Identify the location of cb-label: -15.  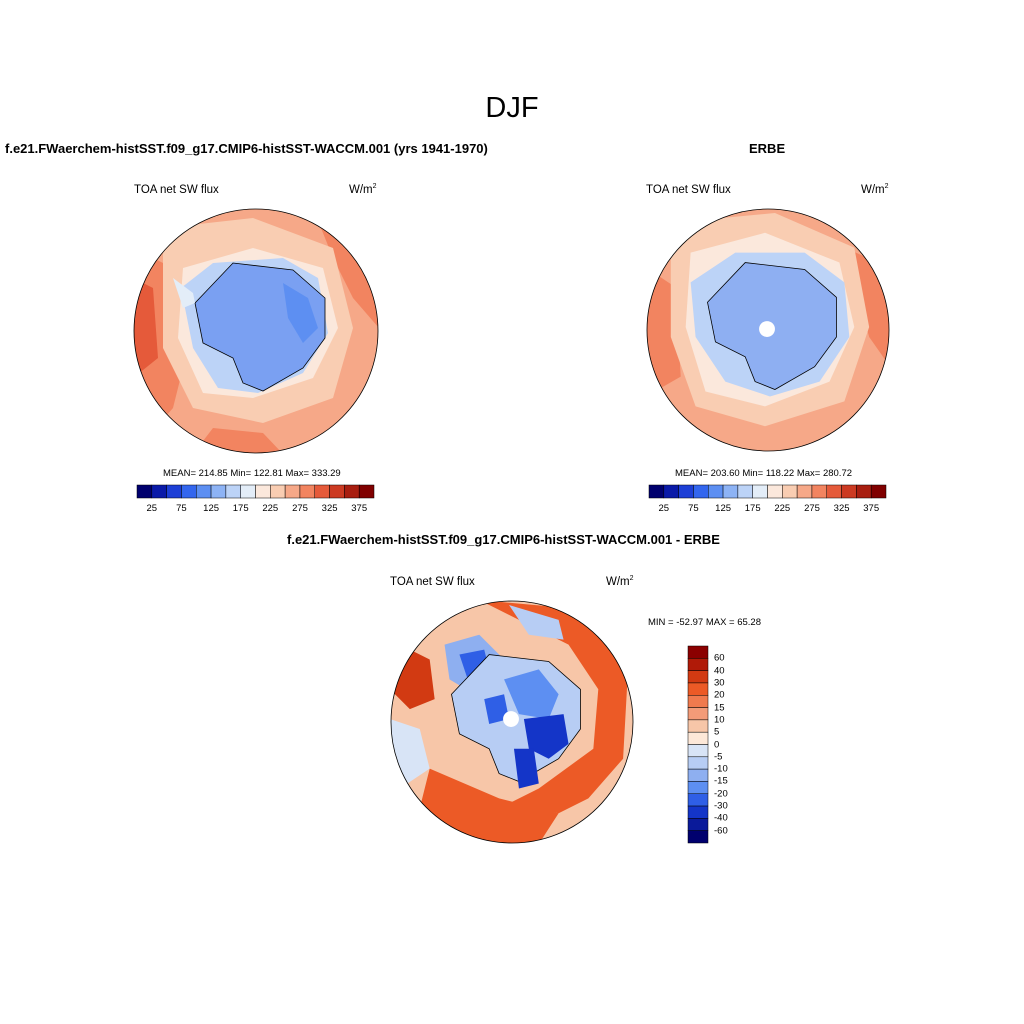
(721, 781).